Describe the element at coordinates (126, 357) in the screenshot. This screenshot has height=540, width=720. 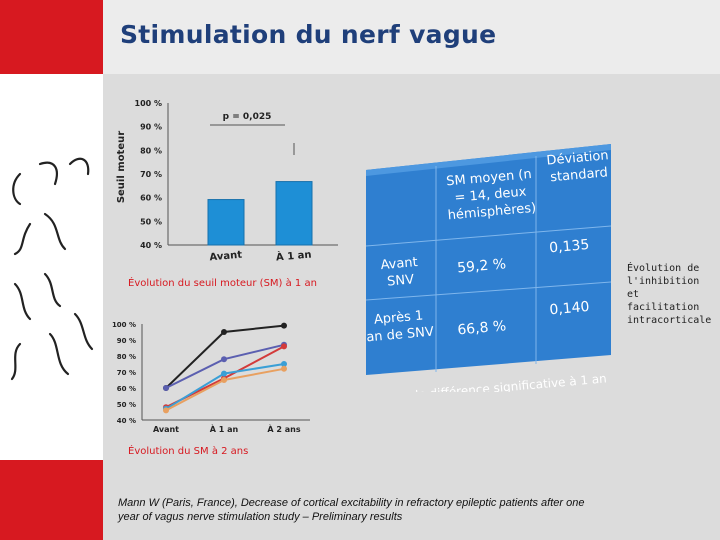
I see `chart2-ytick-label: 80 %` at that location.